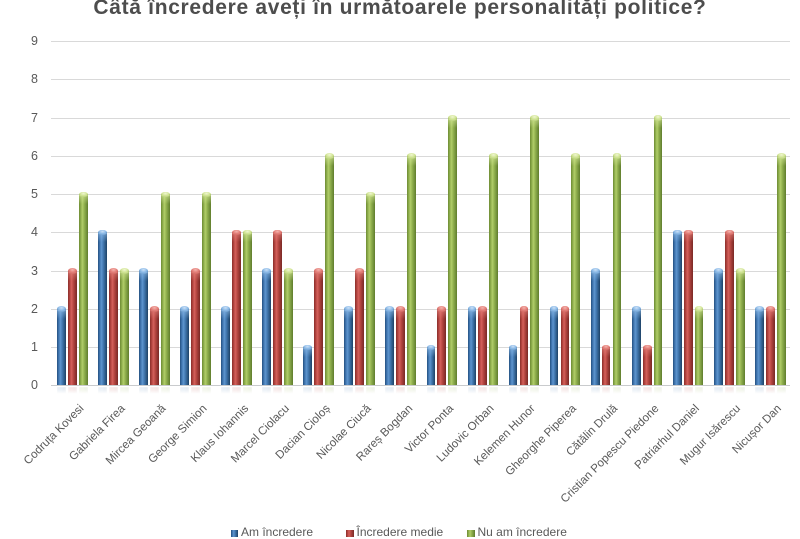 The image size is (800, 539). Describe the element at coordinates (420, 156) in the screenshot. I see `gridline-y6` at that location.